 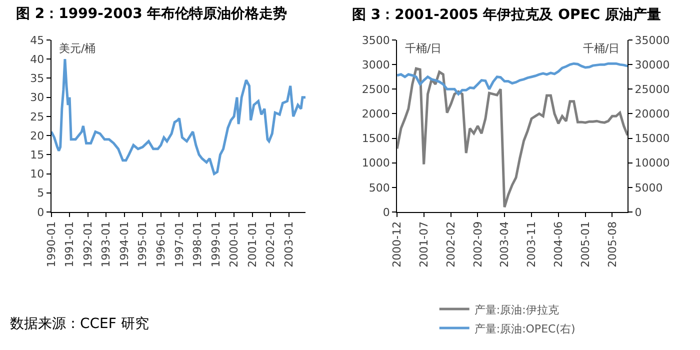 What do you see at coordinates (652, 114) in the screenshot?
I see `y2-tick-label: 20000` at bounding box center [652, 114].